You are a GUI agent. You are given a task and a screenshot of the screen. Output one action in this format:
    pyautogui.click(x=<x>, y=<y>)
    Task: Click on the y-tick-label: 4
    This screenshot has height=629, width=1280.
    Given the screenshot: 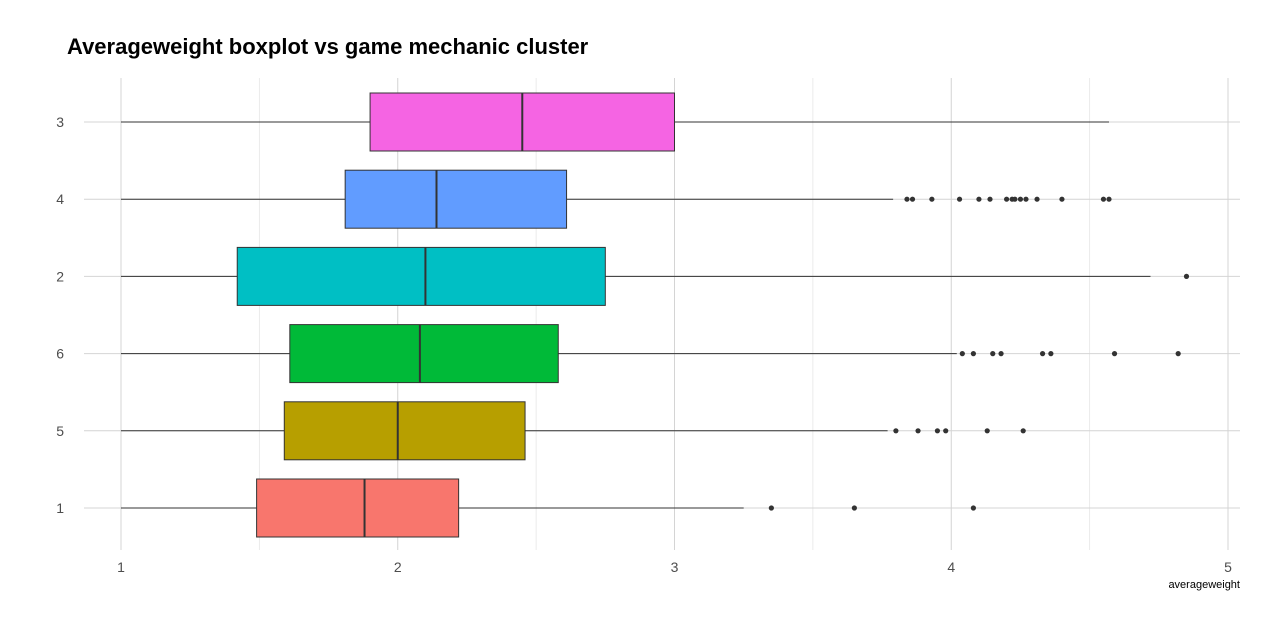 What is the action you would take?
    pyautogui.click(x=60, y=199)
    